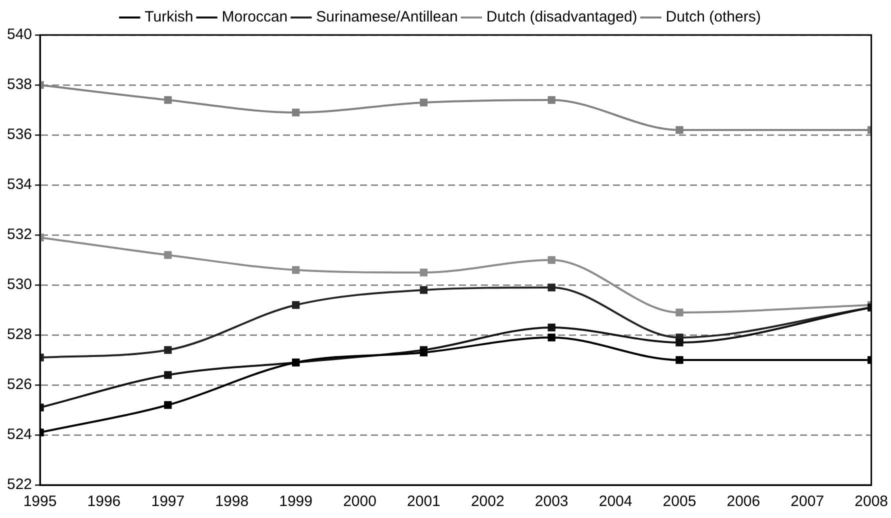 The width and height of the screenshot is (891, 518). I want to click on x-tick-label: 2001, so click(423, 501).